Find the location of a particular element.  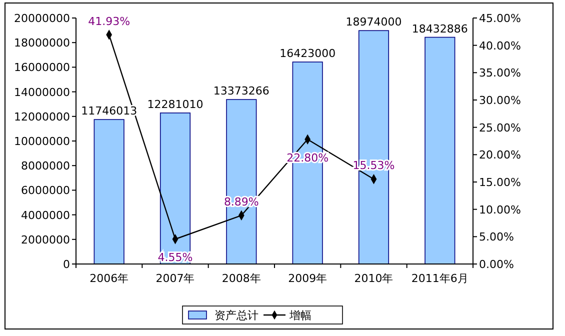

y2-tick-label: 5.00% is located at coordinates (496, 237).